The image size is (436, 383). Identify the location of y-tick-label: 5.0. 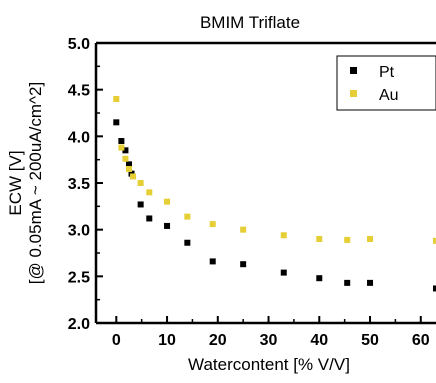
(79, 44).